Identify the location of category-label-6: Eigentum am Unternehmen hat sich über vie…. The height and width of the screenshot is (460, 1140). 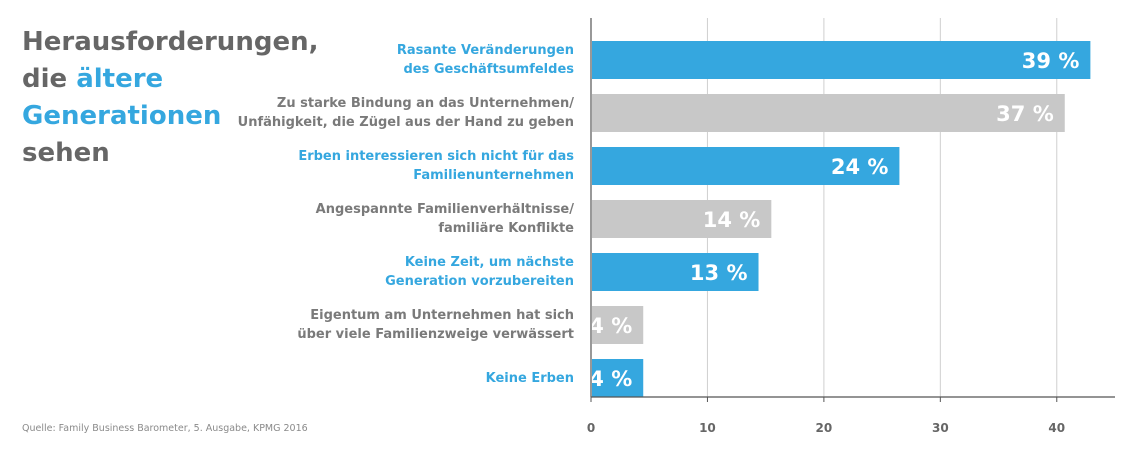
(404, 325).